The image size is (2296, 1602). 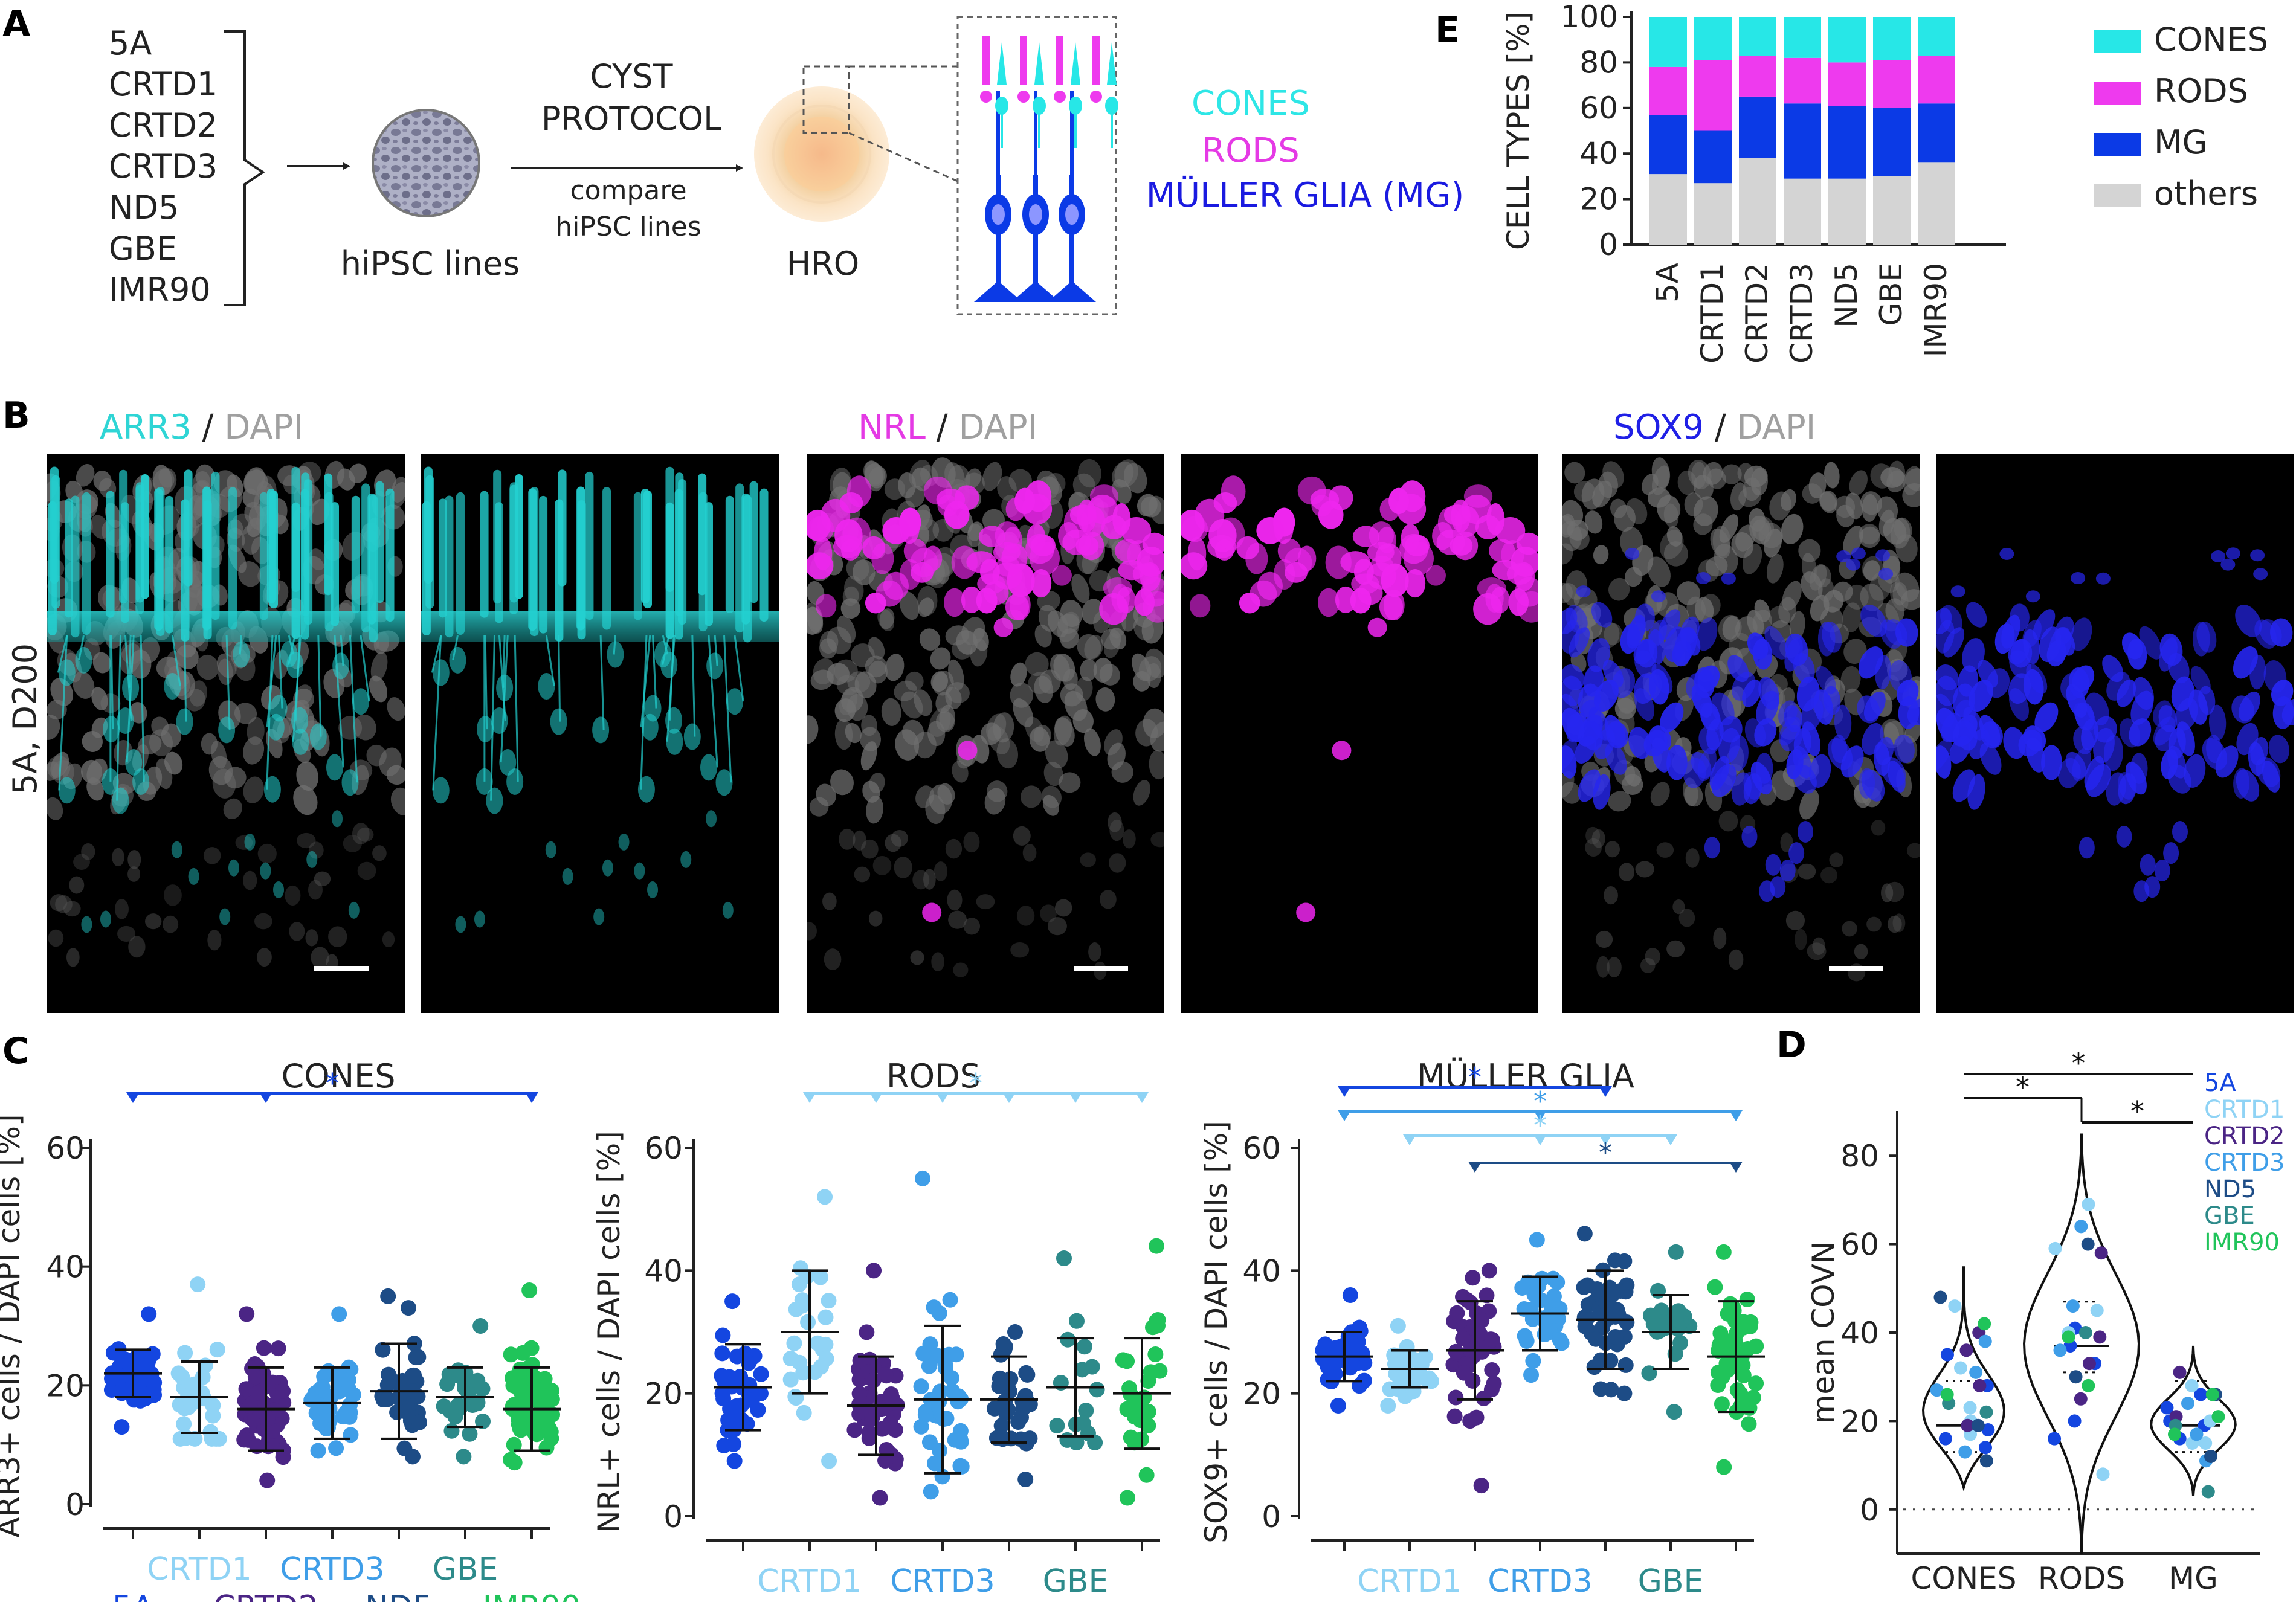 I want to click on rod-nucleus-stain-isolated, so click(x=968, y=751).